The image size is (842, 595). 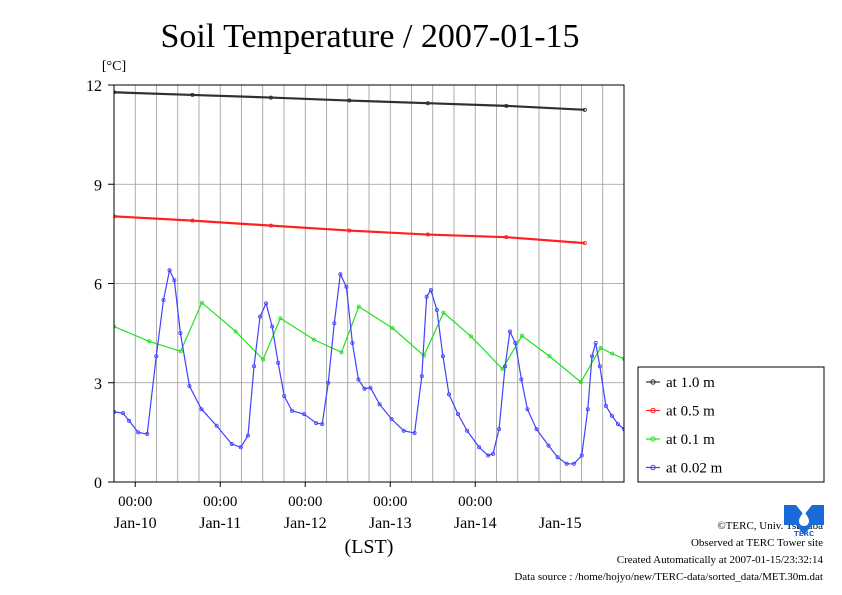 What do you see at coordinates (694, 469) in the screenshot?
I see `legend-label: at 0.02 m` at bounding box center [694, 469].